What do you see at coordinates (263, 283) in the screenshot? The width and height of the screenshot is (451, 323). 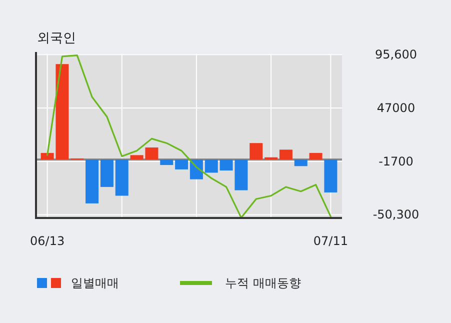 I see `legend-label: 누적 매매동향` at bounding box center [263, 283].